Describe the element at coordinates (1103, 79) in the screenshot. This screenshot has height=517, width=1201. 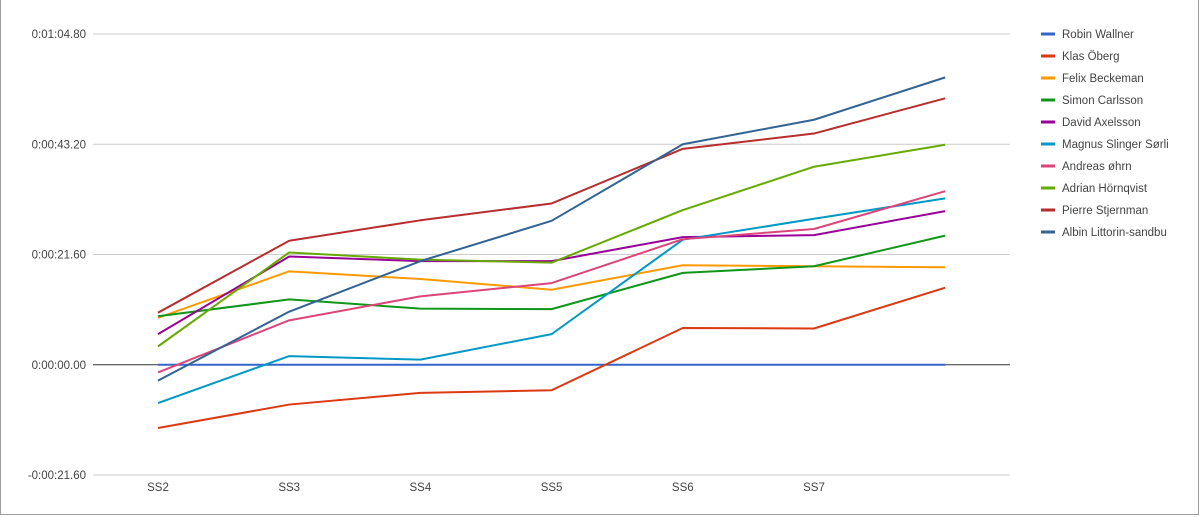
I see `legend-label: Felix Beckeman` at that location.